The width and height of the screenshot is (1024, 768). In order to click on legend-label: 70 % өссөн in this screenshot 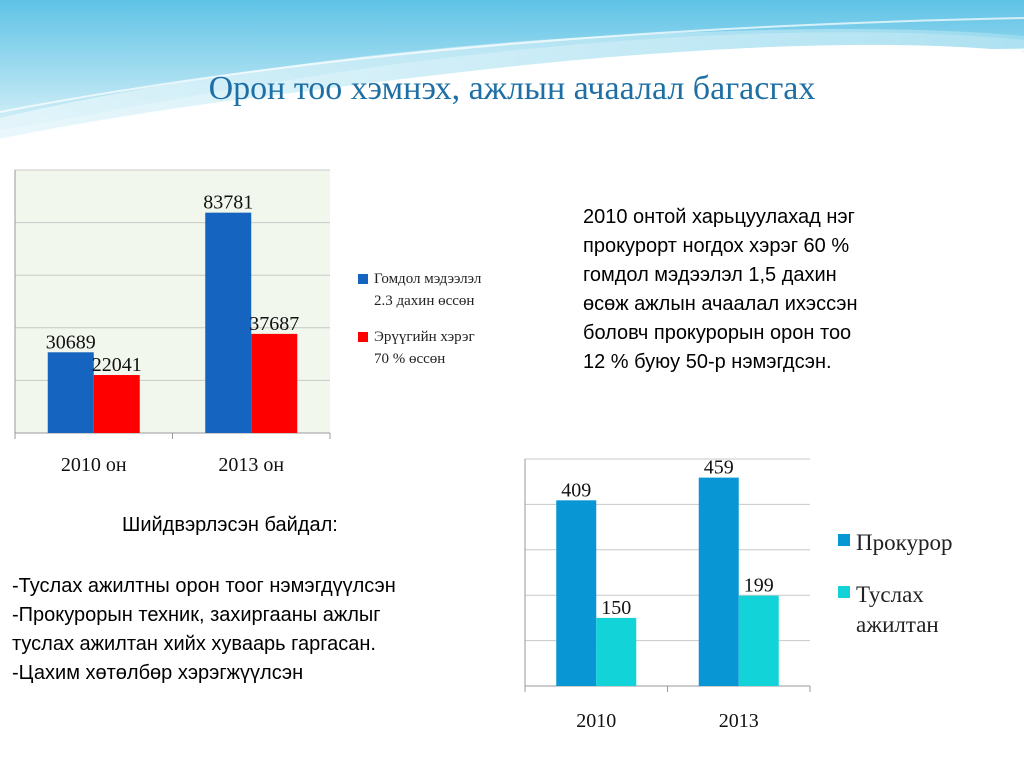, I will do `click(410, 359)`.